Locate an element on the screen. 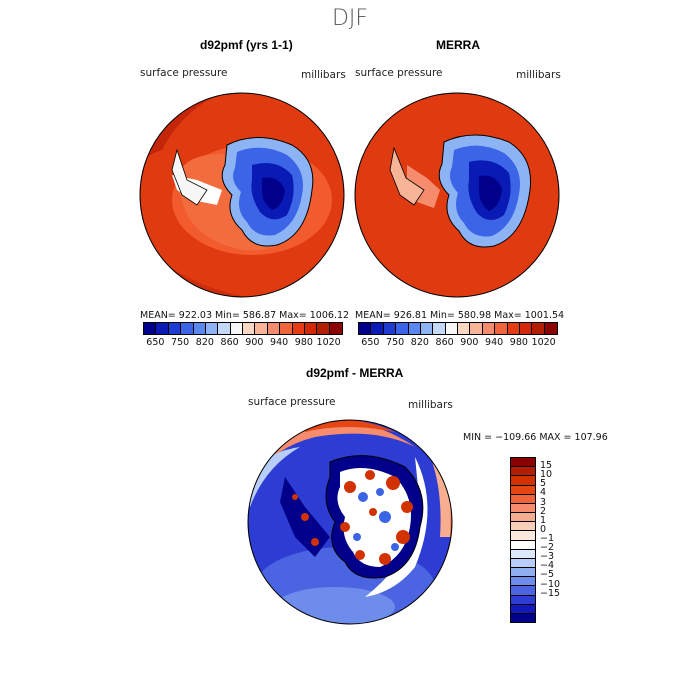  season-title: DJF is located at coordinates (350, 18).